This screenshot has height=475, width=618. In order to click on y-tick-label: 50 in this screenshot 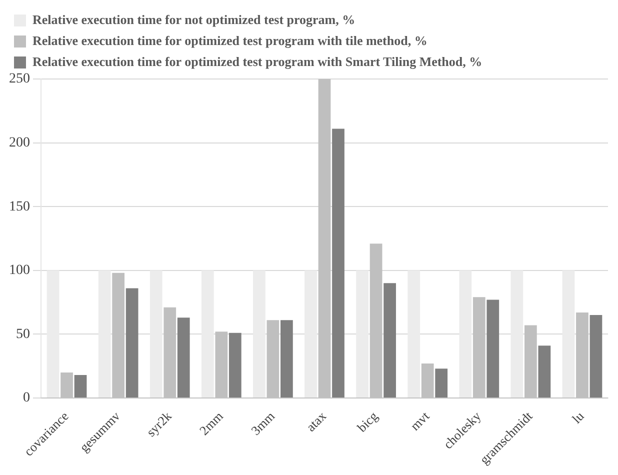, I will do `click(23, 334)`.